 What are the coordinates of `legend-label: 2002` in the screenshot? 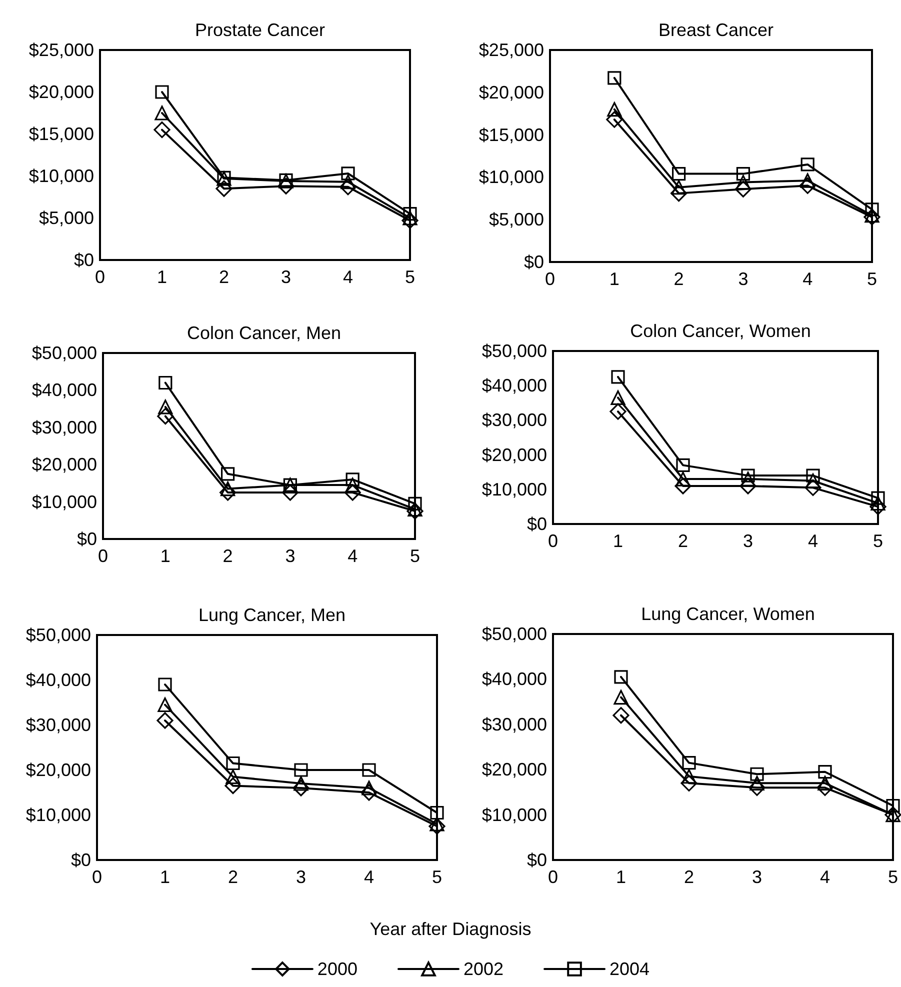 It's located at (483, 969).